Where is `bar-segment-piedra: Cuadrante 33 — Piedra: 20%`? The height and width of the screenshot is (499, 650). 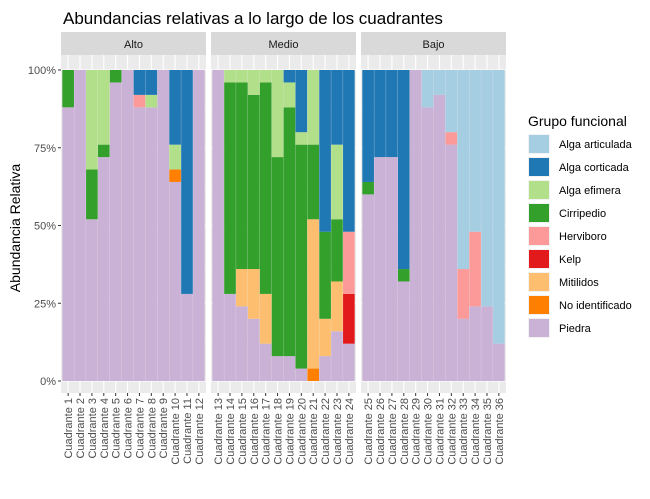
bar-segment-piedra: Cuadrante 33 — Piedra: 20% is located at coordinates (463, 349).